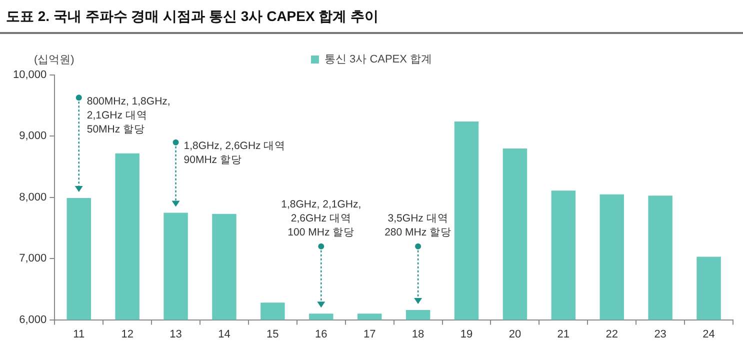 The image size is (743, 346). I want to click on x-tick-label: 11, so click(79, 334).